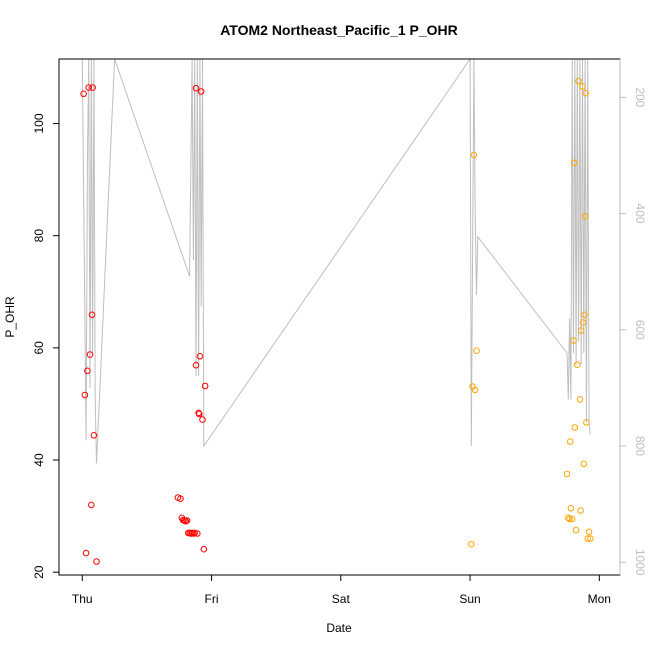 Image resolution: width=650 pixels, height=650 pixels. Describe the element at coordinates (469, 599) in the screenshot. I see `x-tick-label: Sun` at that location.